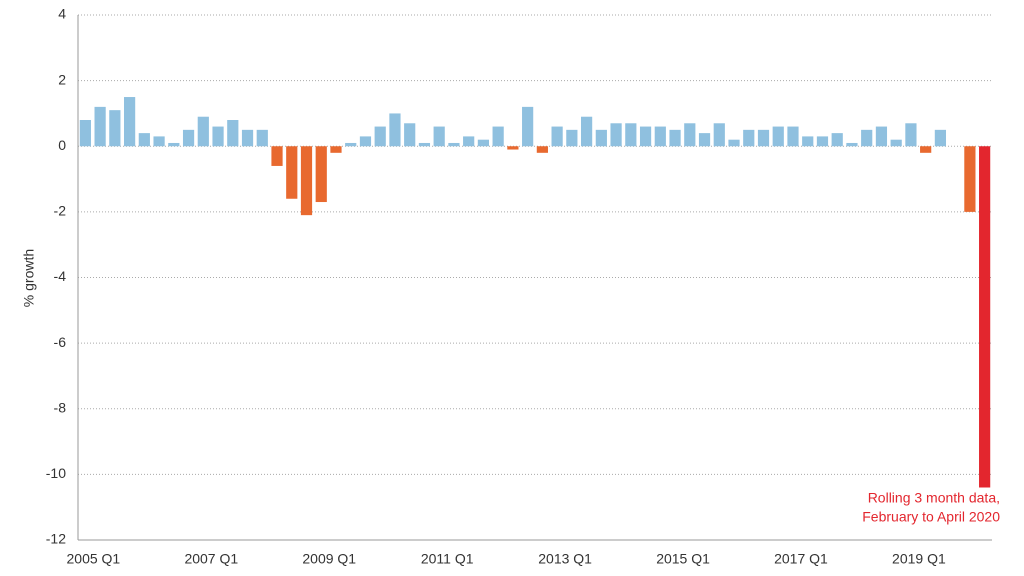 Image resolution: width=1024 pixels, height=576 pixels. What do you see at coordinates (801, 559) in the screenshot?
I see `x-tick-label: 2017 Q1` at bounding box center [801, 559].